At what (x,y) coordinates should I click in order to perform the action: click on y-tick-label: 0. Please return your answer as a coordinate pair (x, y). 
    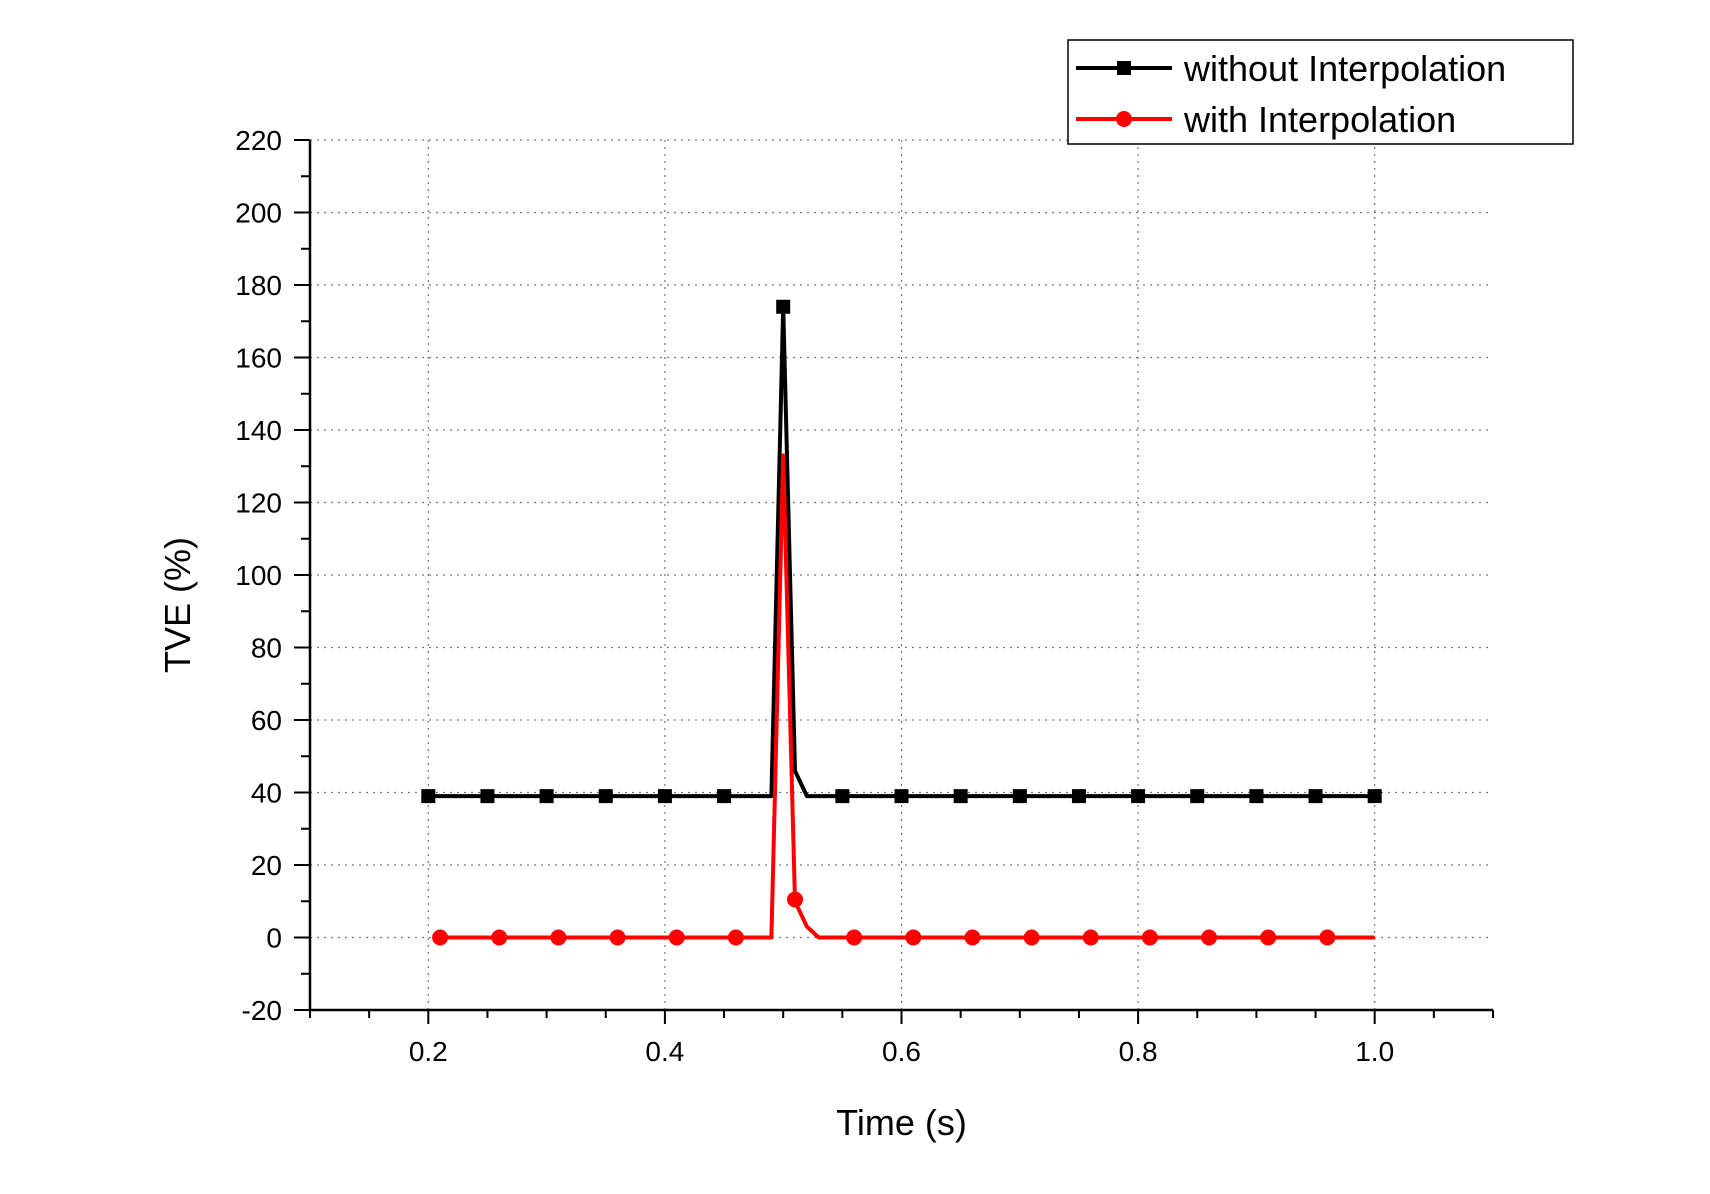
    Looking at the image, I should click on (274, 938).